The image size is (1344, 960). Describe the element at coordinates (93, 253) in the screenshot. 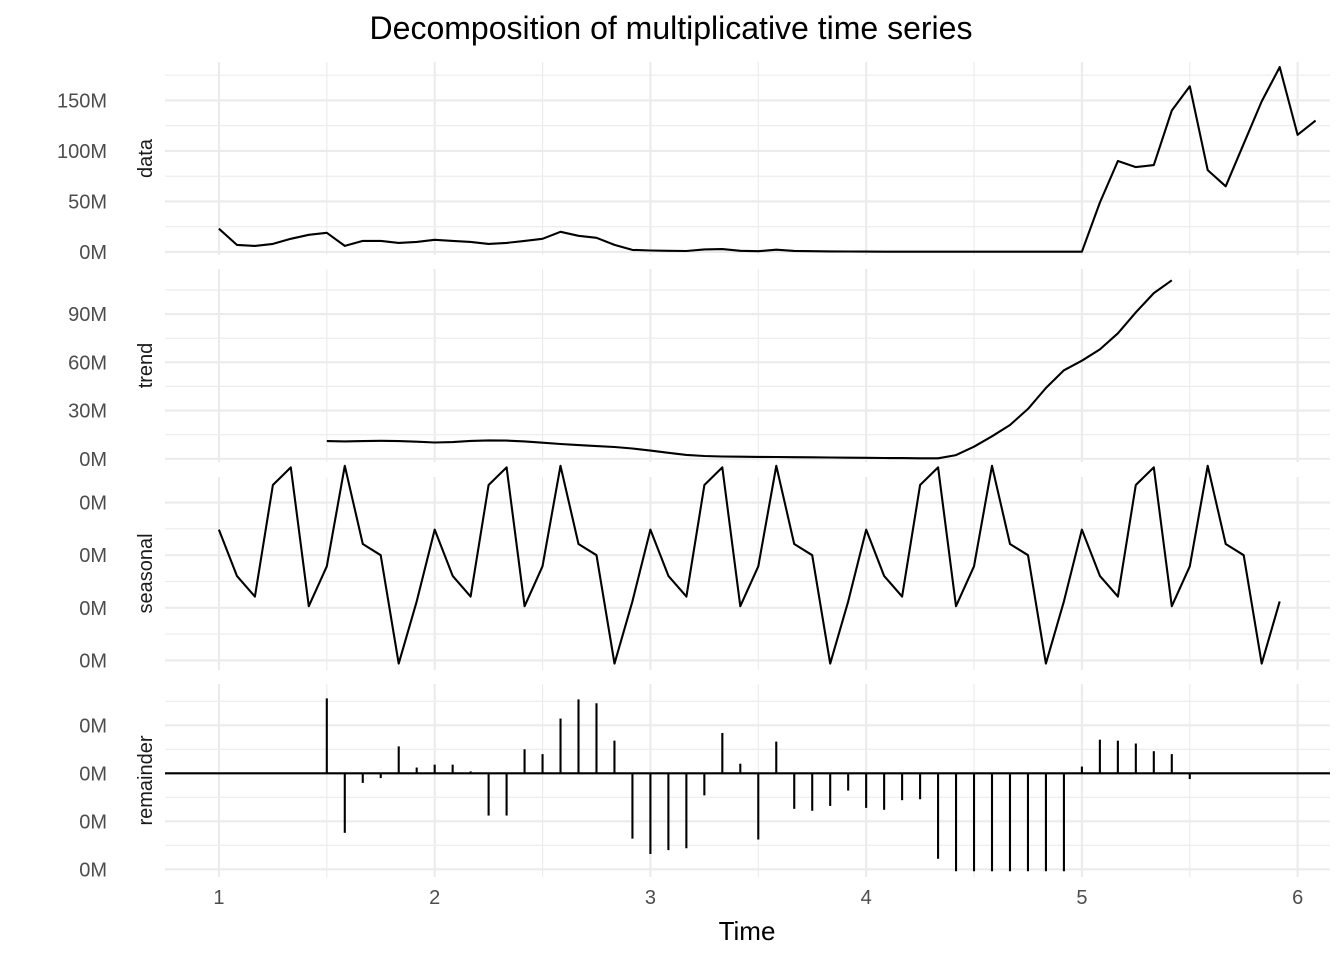

I see `y-tick-label-data: 0M` at that location.